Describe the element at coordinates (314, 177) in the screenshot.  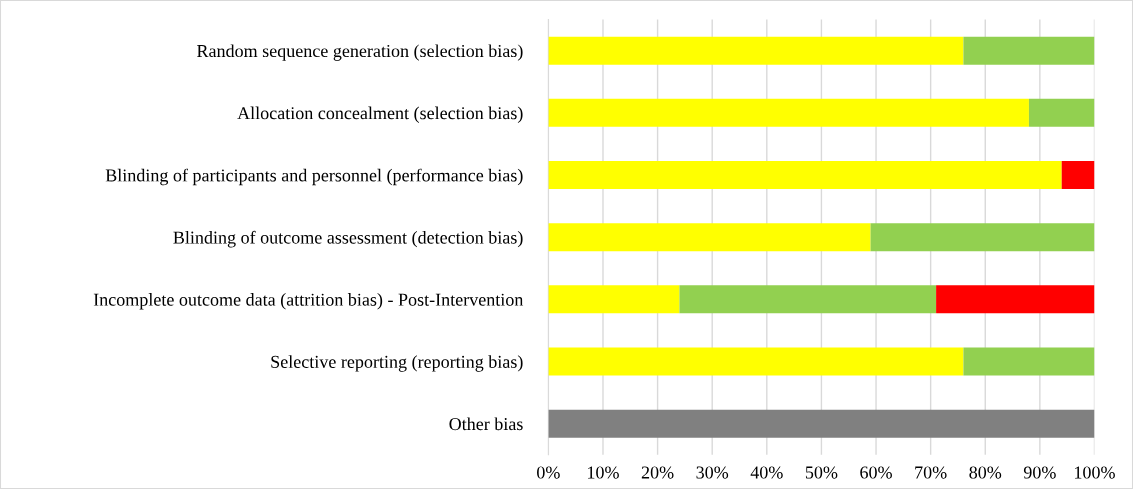
I see `y-tick-label: Blinding of participants and personnel (performance bias)` at that location.